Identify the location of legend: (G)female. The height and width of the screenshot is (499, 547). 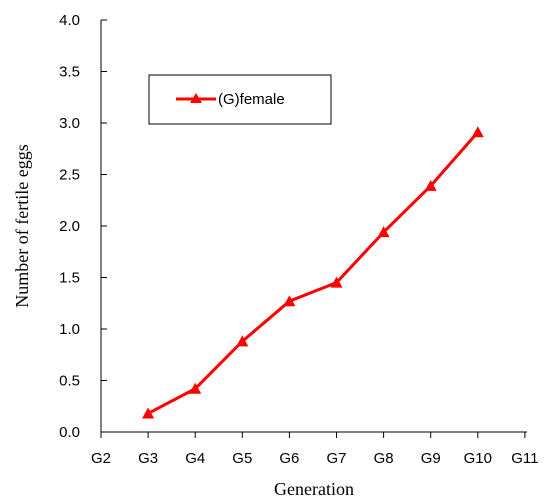
(240, 99).